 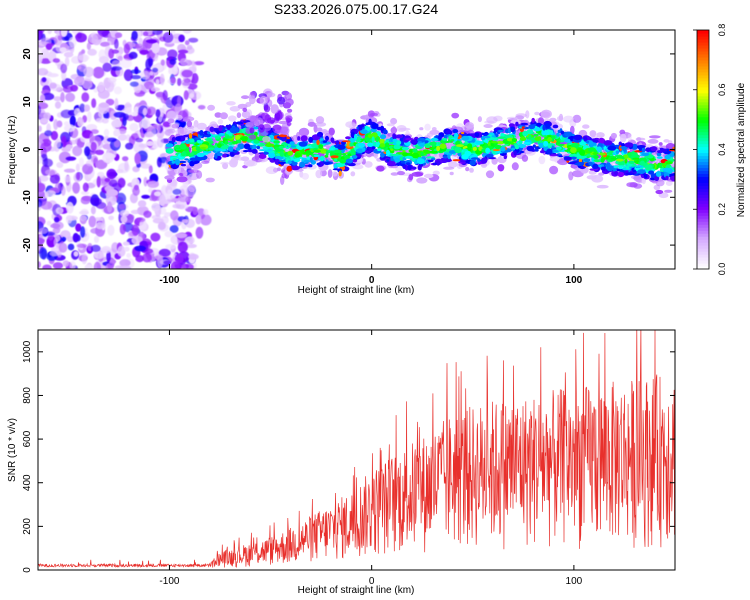 What do you see at coordinates (27, 351) in the screenshot?
I see `snr-y-tick-label: 1000` at bounding box center [27, 351].